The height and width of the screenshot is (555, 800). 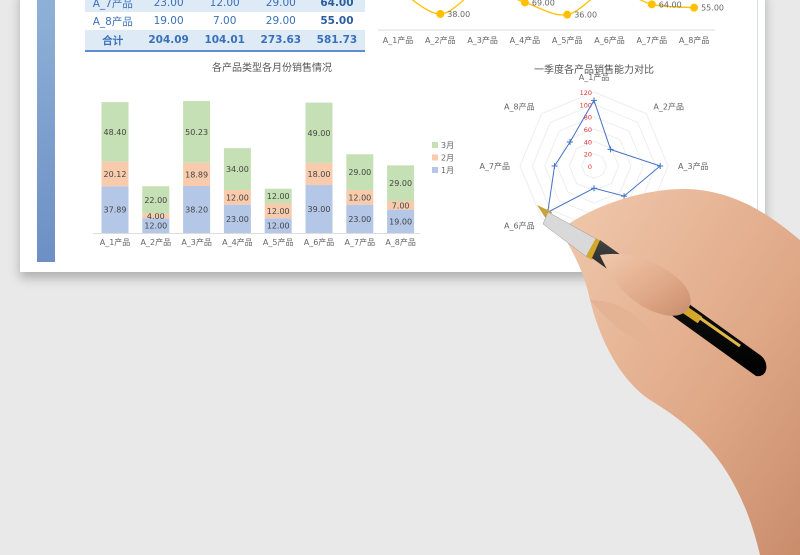 I want to click on bar-data-label: 37.89, so click(x=115, y=210).